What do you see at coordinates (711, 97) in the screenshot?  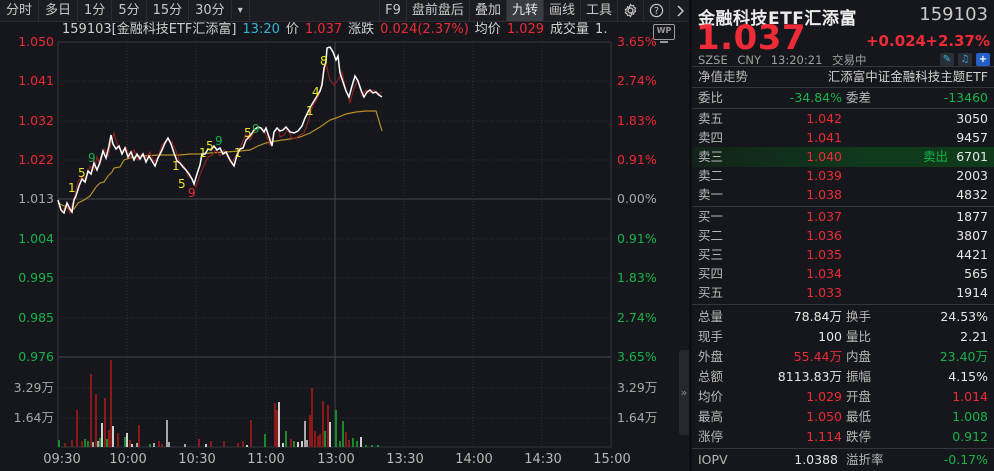 I see `weibi-label: 委比` at bounding box center [711, 97].